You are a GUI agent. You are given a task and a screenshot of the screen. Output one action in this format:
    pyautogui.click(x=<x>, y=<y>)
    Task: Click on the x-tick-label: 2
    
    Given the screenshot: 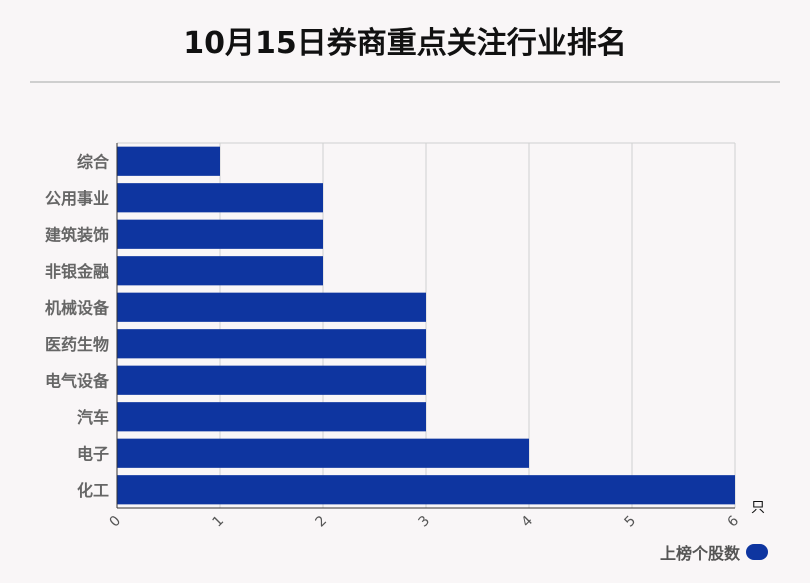 What is the action you would take?
    pyautogui.click(x=322, y=522)
    